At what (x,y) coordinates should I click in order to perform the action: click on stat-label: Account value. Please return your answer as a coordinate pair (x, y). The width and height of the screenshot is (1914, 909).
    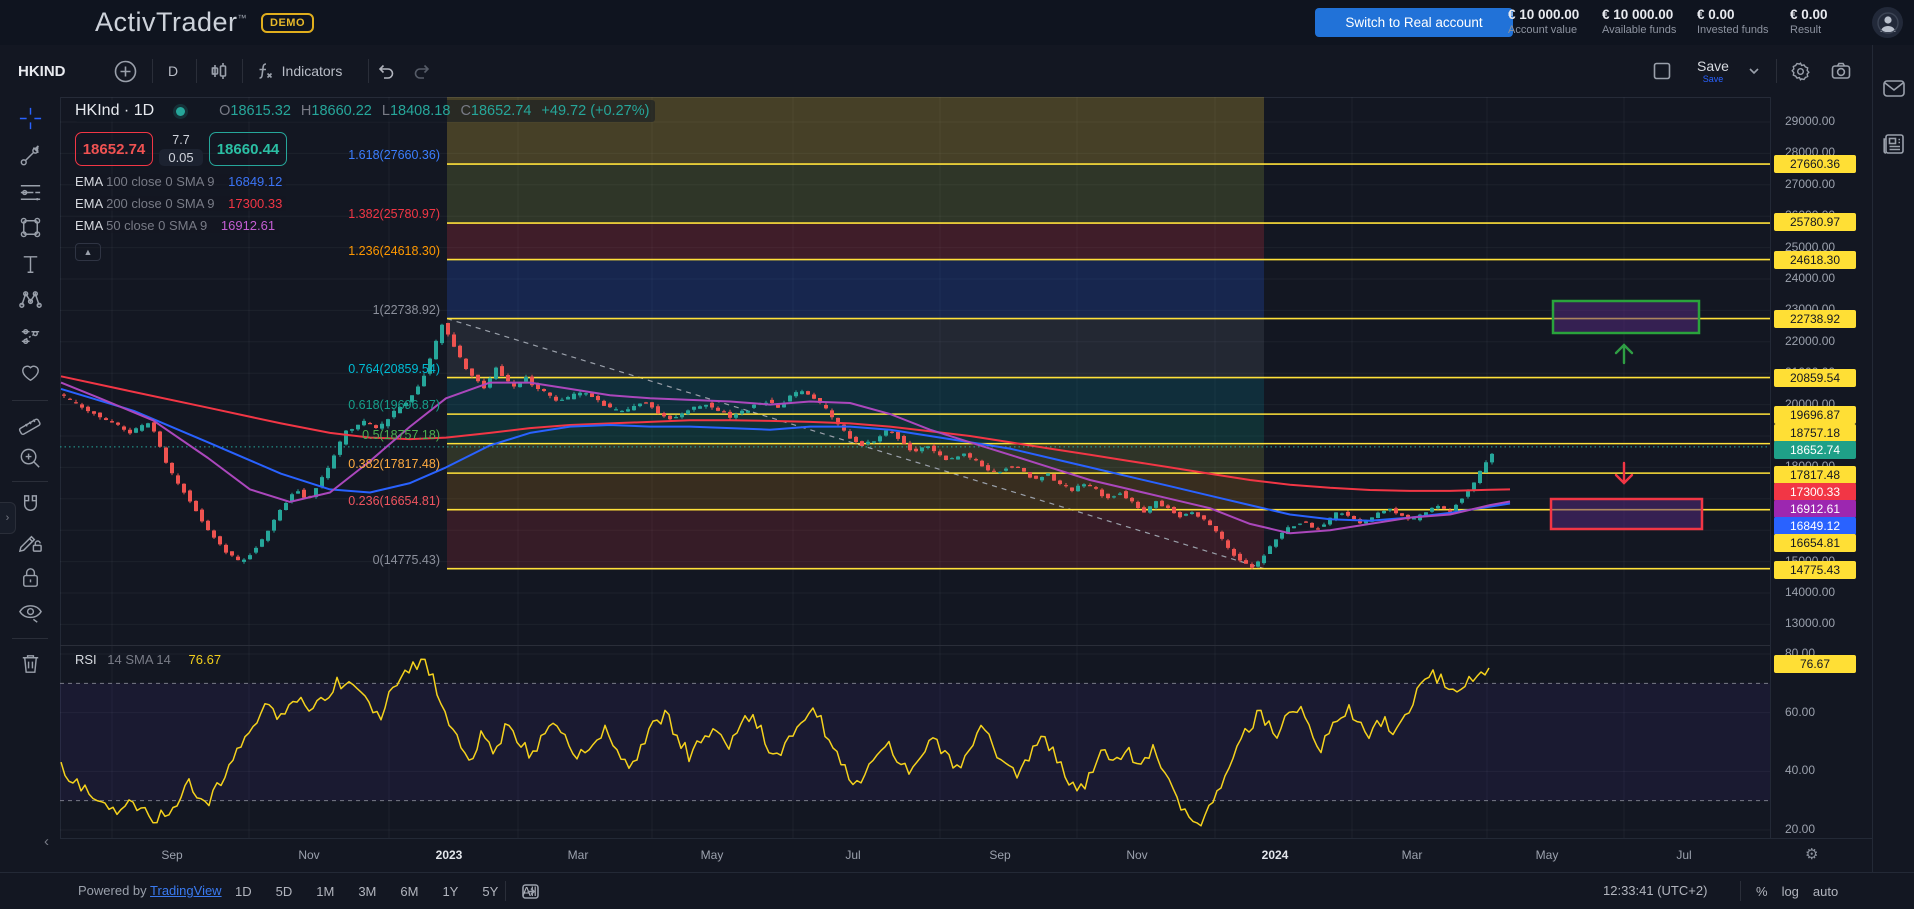
    Looking at the image, I should click on (1543, 30).